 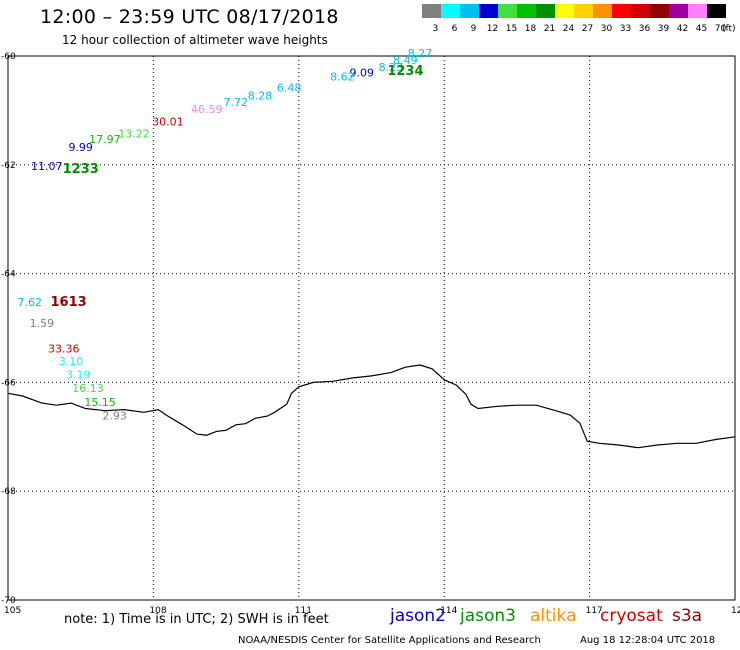 What do you see at coordinates (78, 375) in the screenshot?
I see `wave-height-label: 3.19` at bounding box center [78, 375].